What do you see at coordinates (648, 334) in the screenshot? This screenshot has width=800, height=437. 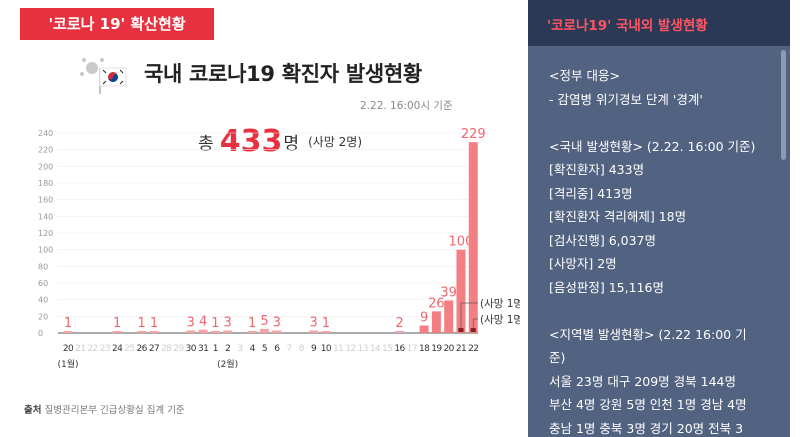 I see `status-line: <지역별 발생현황> (2.22 16:00 기` at bounding box center [648, 334].